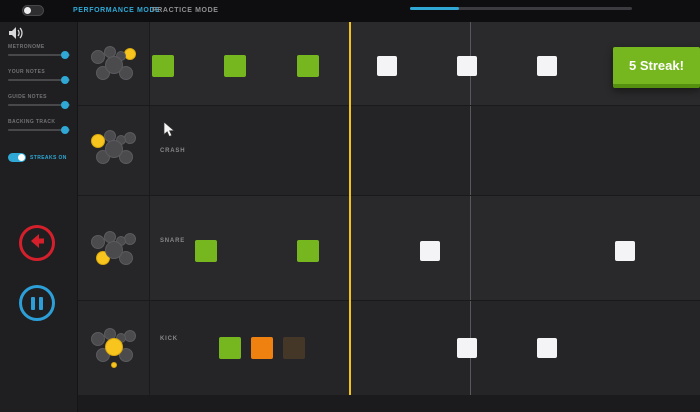  I want to click on lane-label-kick: KICK, so click(169, 339).